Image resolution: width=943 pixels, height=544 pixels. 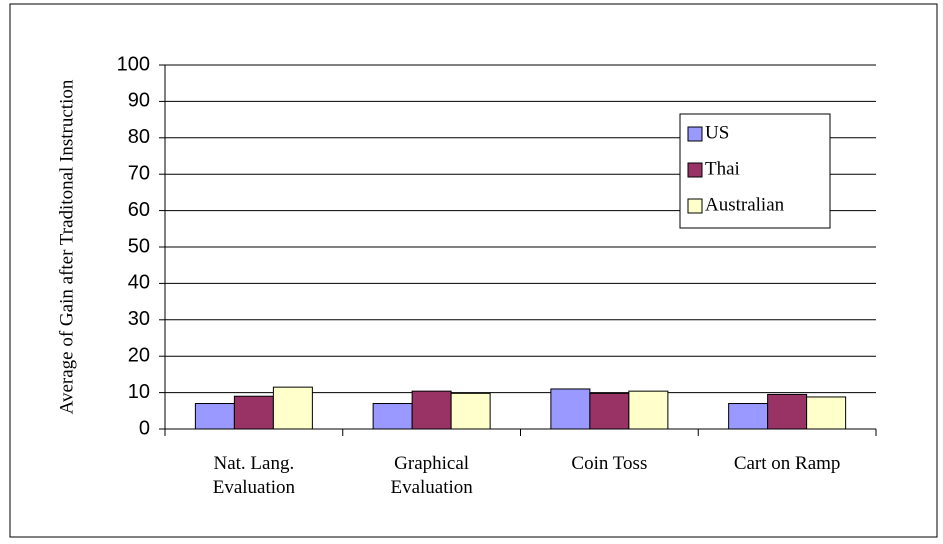 I want to click on y-tick-label: 60, so click(x=139, y=210).